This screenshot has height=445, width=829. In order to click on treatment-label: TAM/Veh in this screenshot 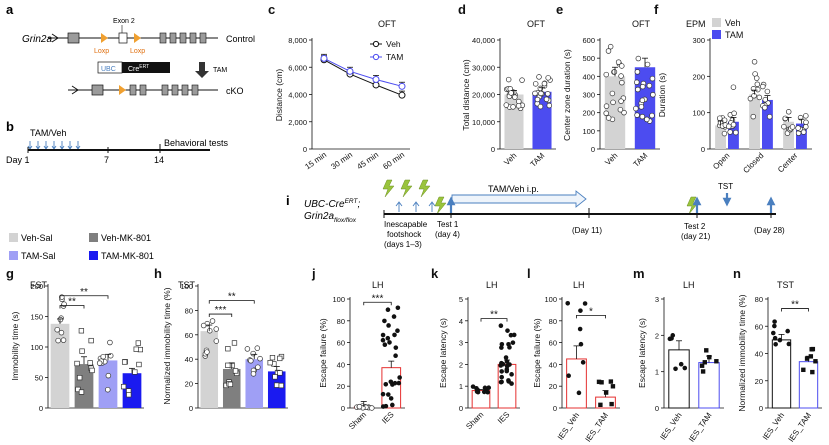, I will do `click(48, 133)`.